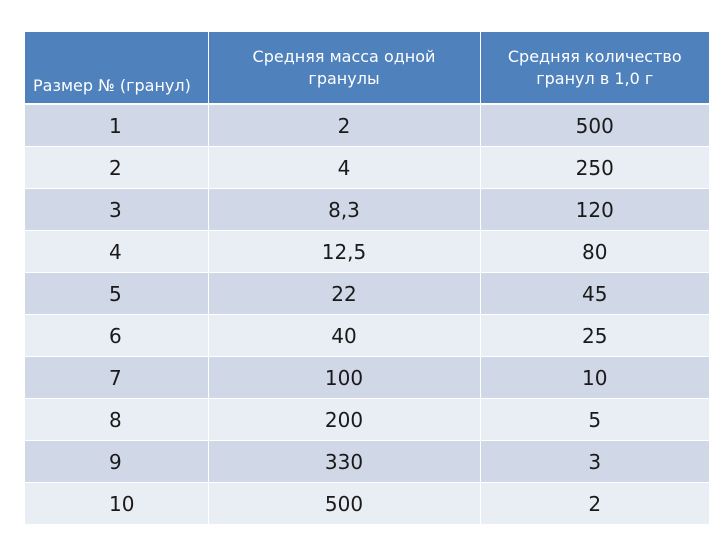 The height and width of the screenshot is (540, 720). What do you see at coordinates (595, 78) in the screenshot?
I see `header-count-line2: гранул в 1,0 г` at bounding box center [595, 78].